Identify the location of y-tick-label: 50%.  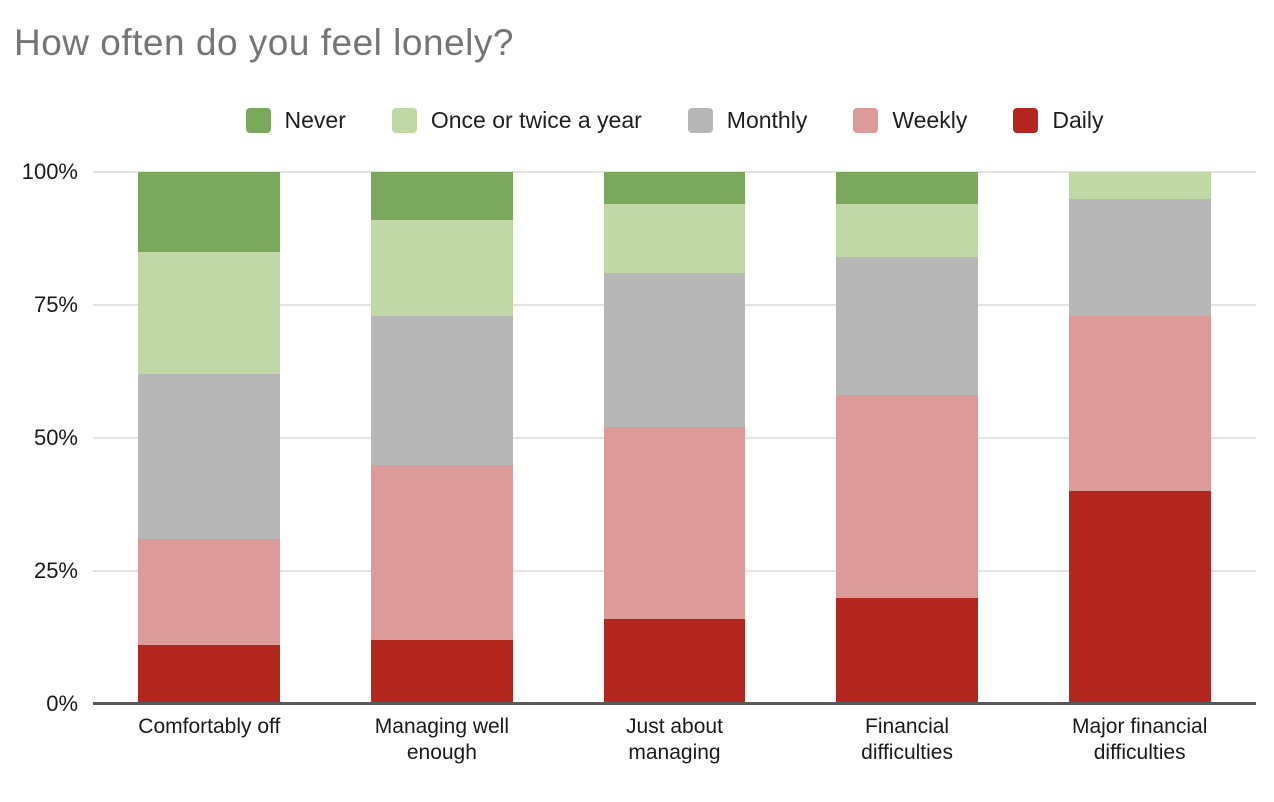
(55, 437).